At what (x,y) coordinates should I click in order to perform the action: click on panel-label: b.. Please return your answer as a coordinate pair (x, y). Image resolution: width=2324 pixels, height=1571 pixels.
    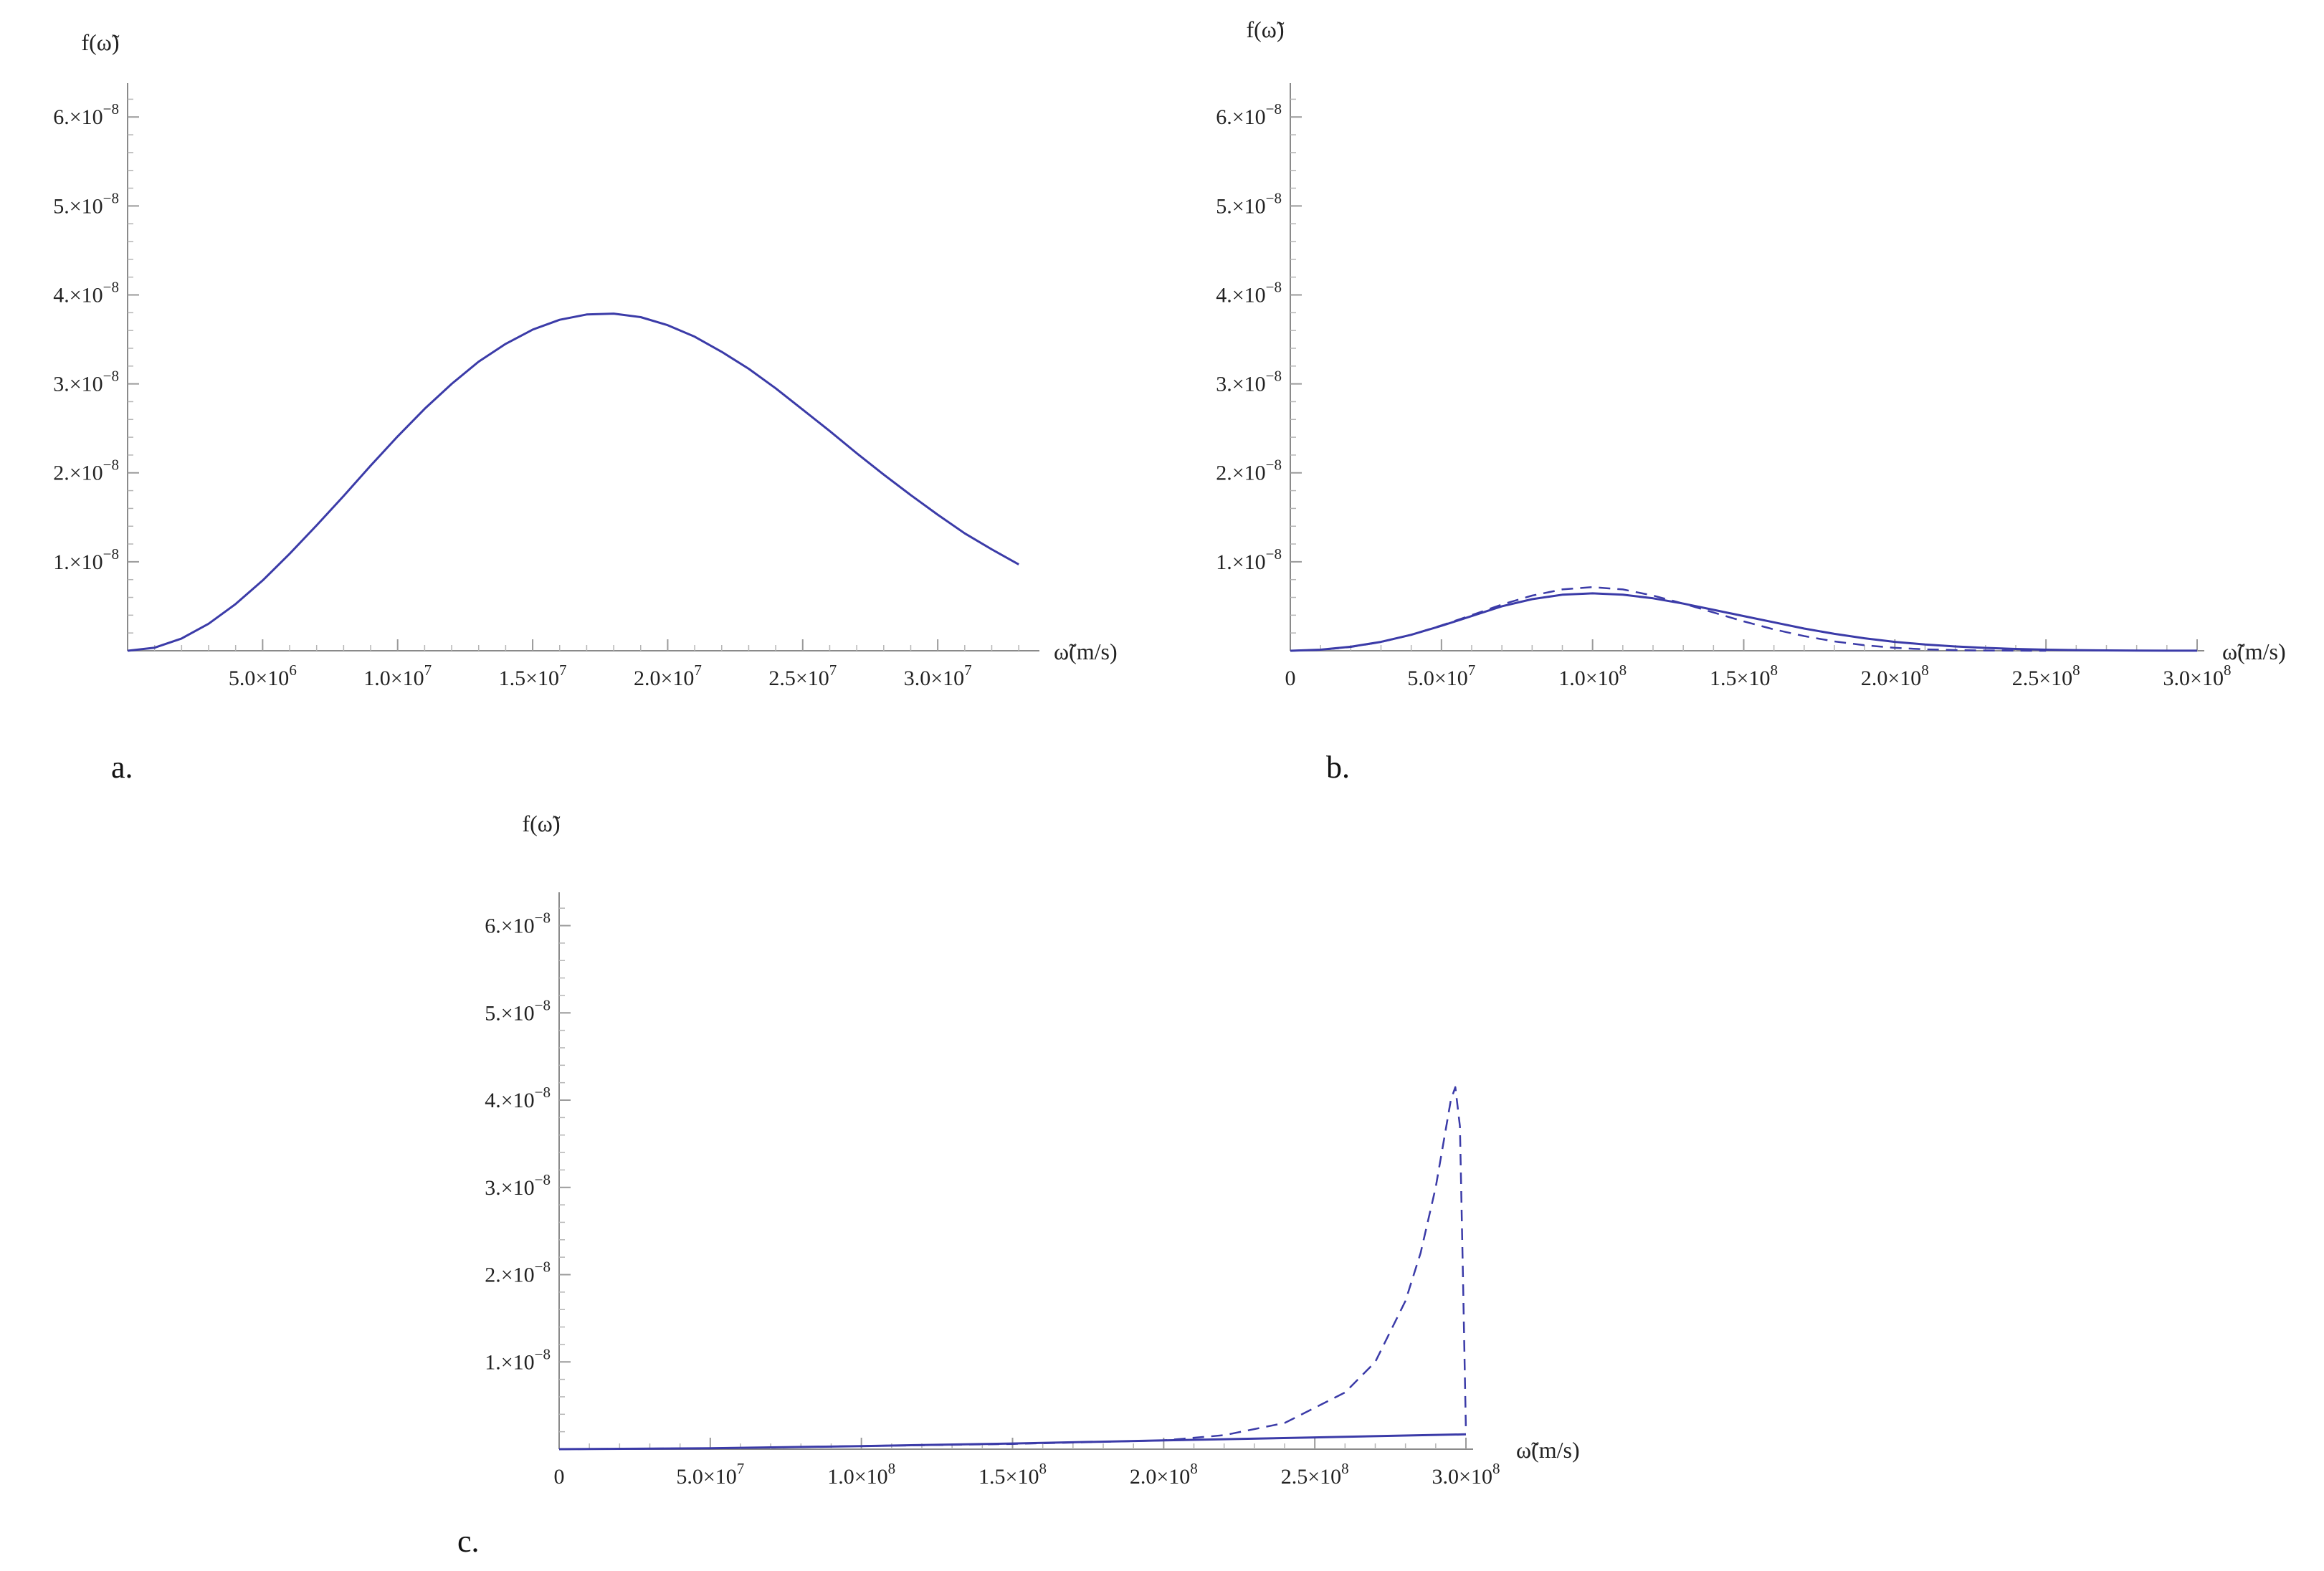
    Looking at the image, I should click on (1338, 767).